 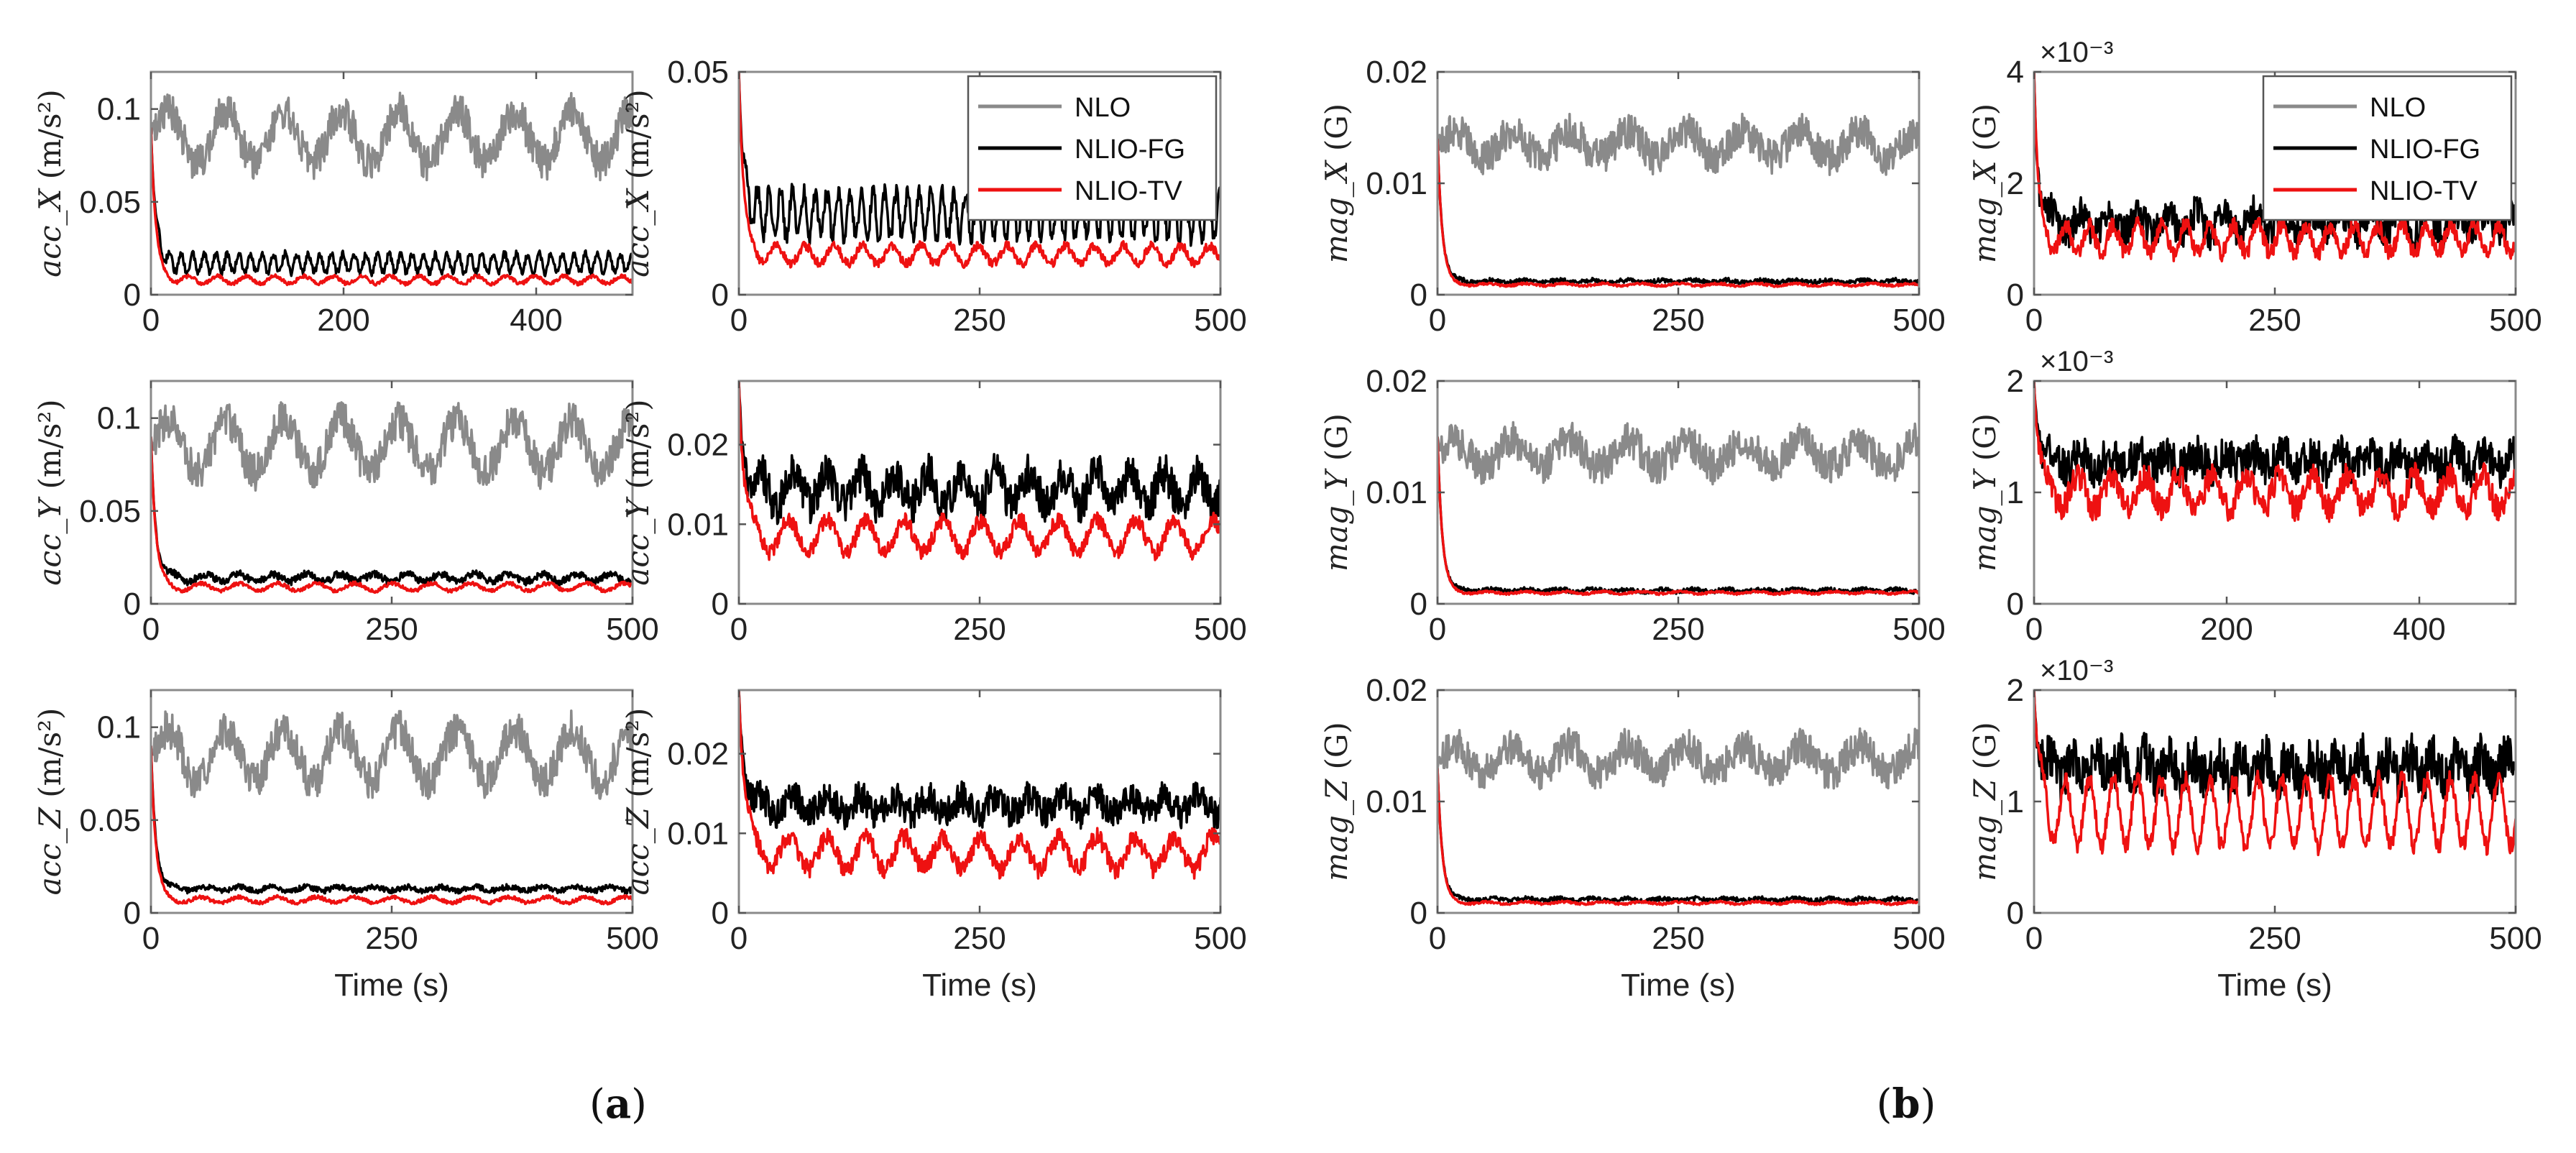 What do you see at coordinates (933, 196) in the screenshot?
I see `chart-a-x-zoom: 0 250 500 0 0.05 acc_X (m/s²)` at bounding box center [933, 196].